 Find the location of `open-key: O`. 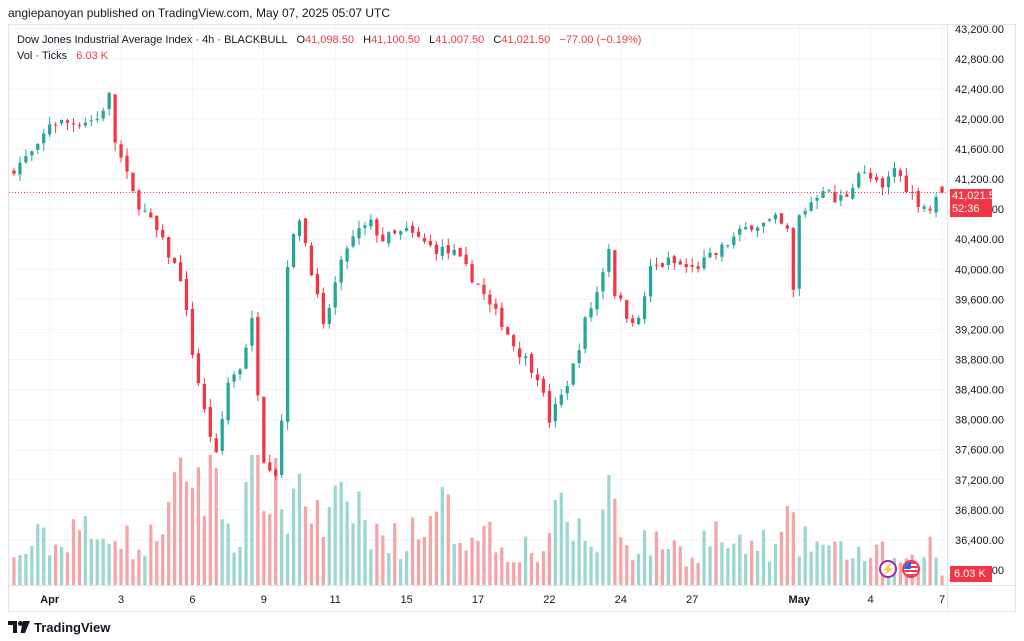

open-key: O is located at coordinates (300, 40).